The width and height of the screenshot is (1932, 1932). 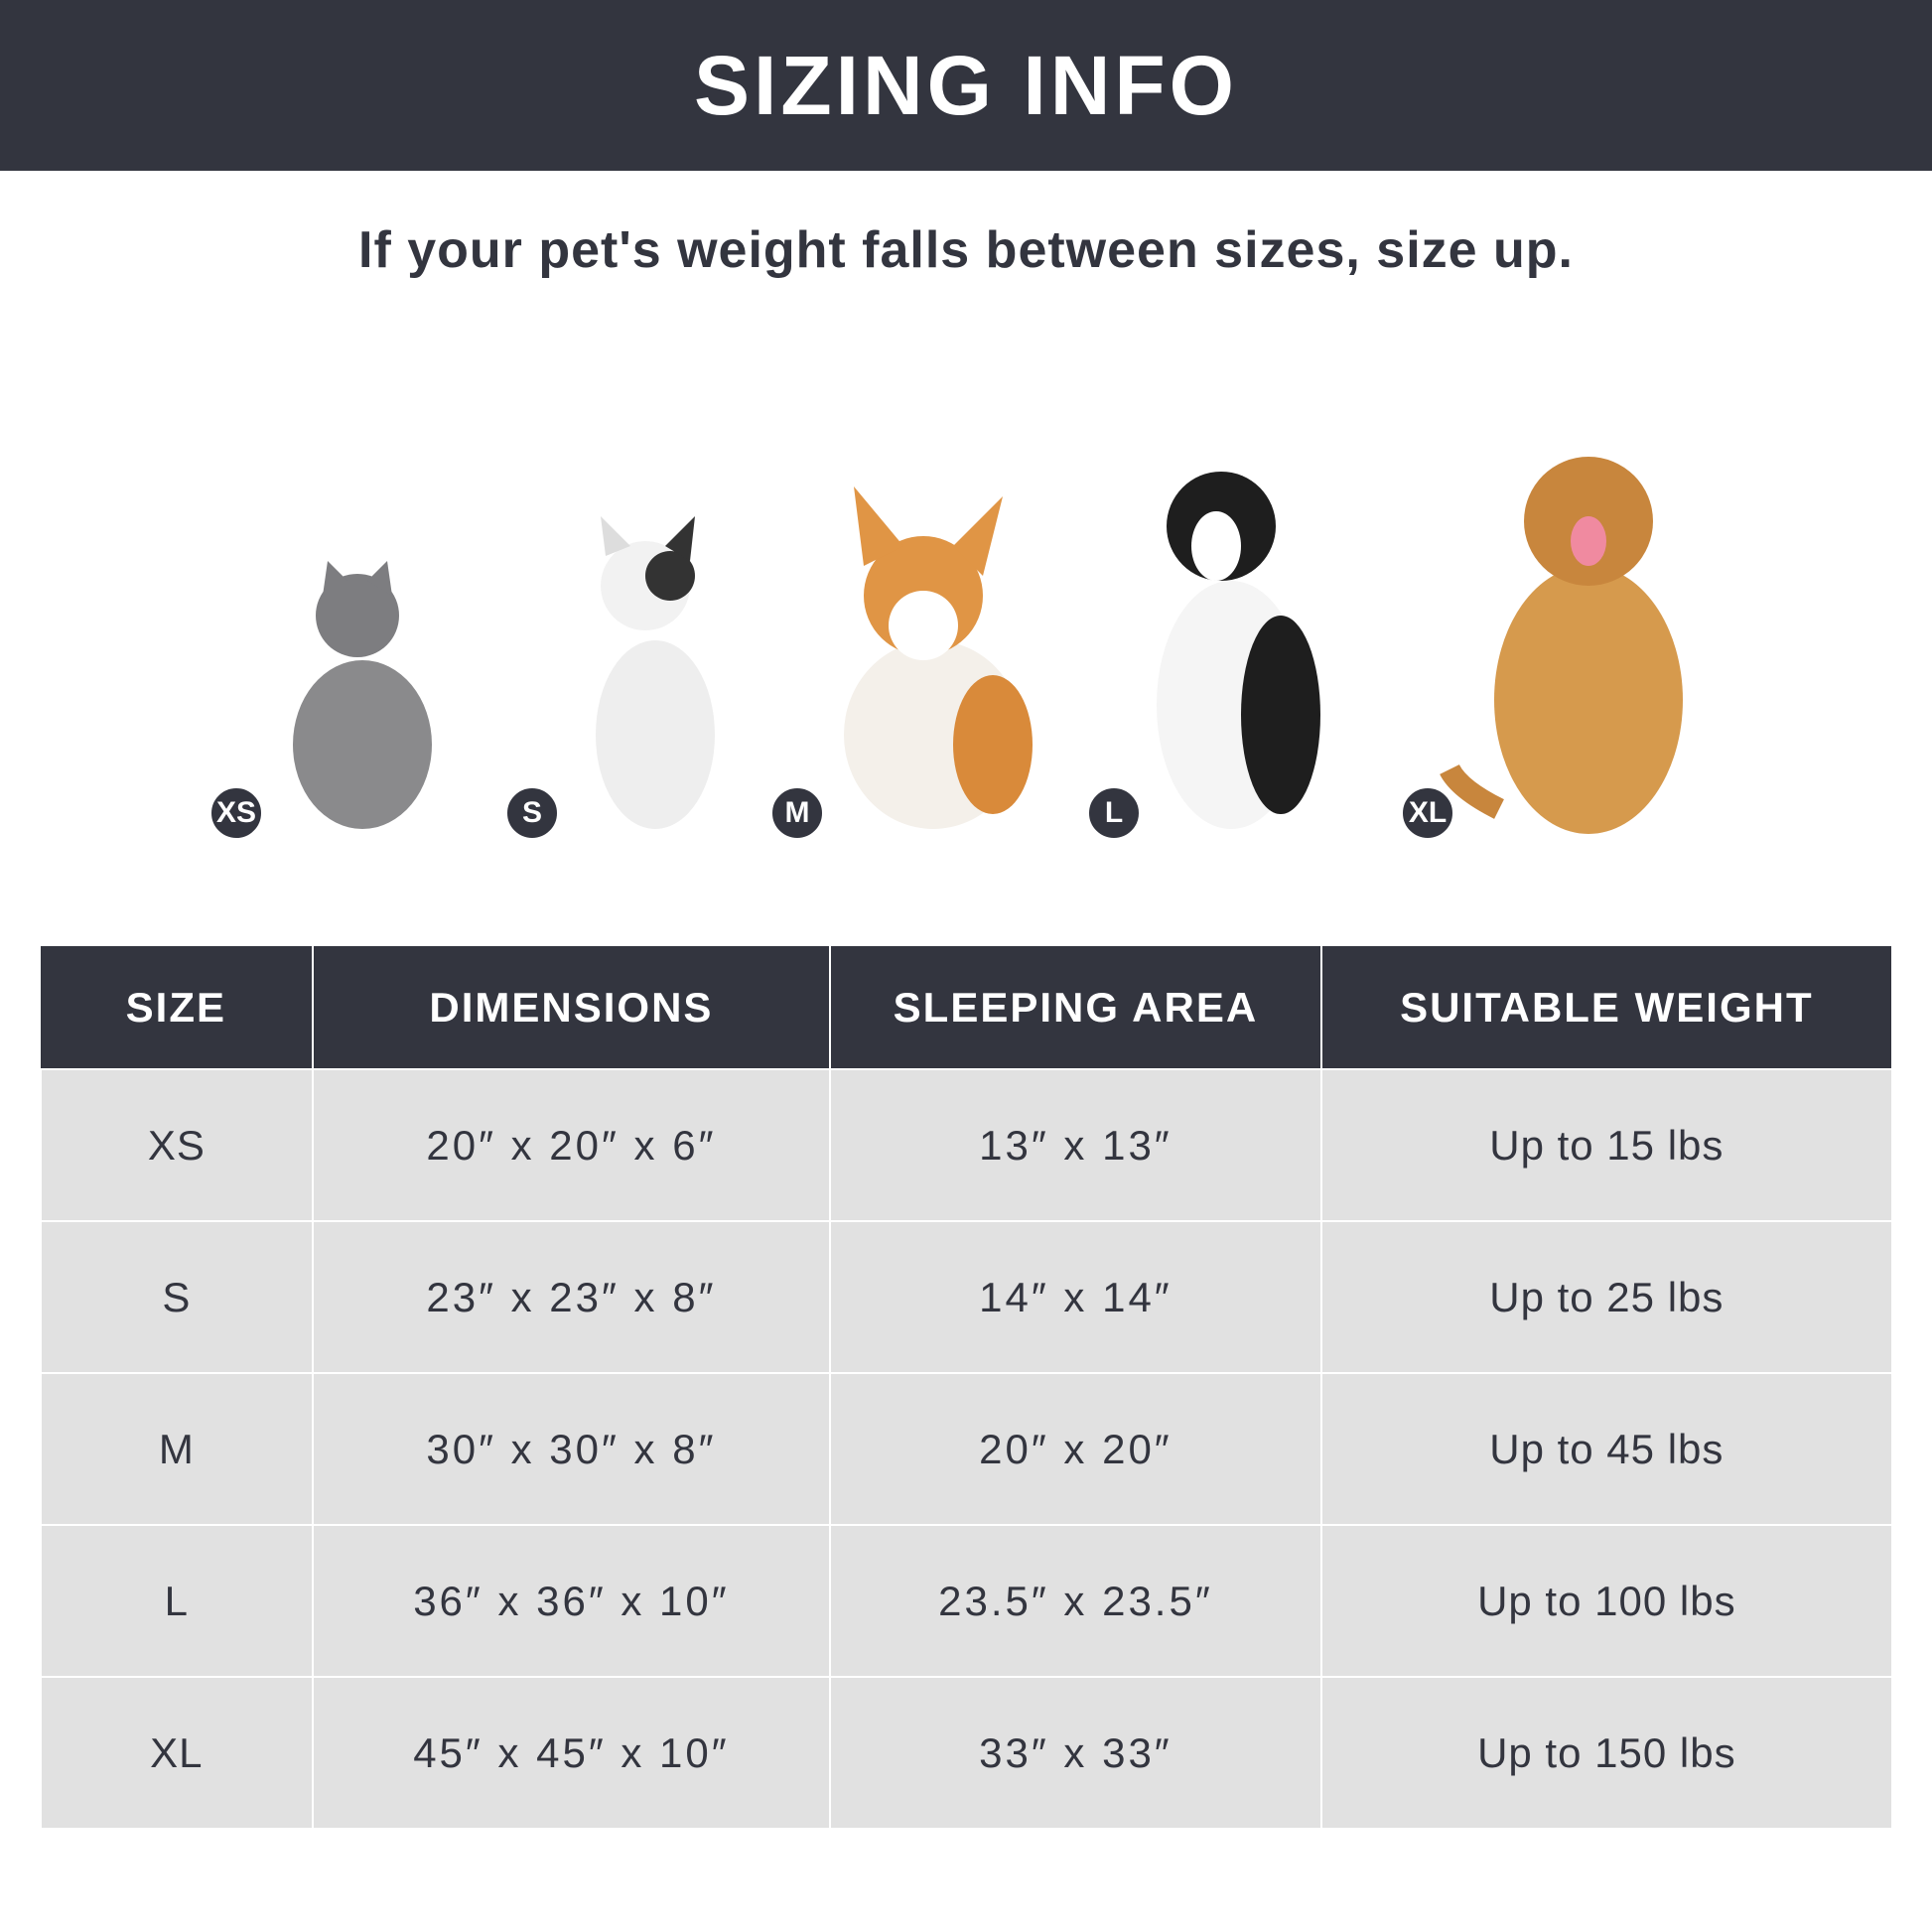 I want to click on size-badge-xl: XL, so click(x=1427, y=813).